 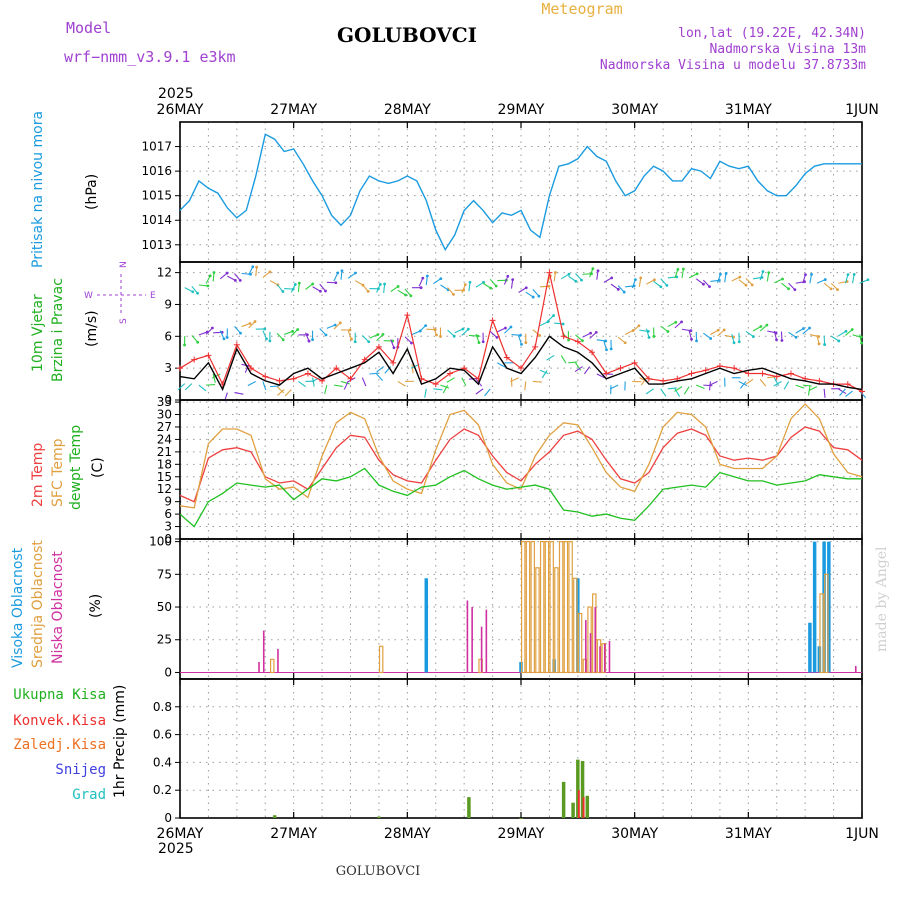 What do you see at coordinates (772, 33) in the screenshot?
I see `lonlat-info: lon,lat (19.22E, 42.34N)` at bounding box center [772, 33].